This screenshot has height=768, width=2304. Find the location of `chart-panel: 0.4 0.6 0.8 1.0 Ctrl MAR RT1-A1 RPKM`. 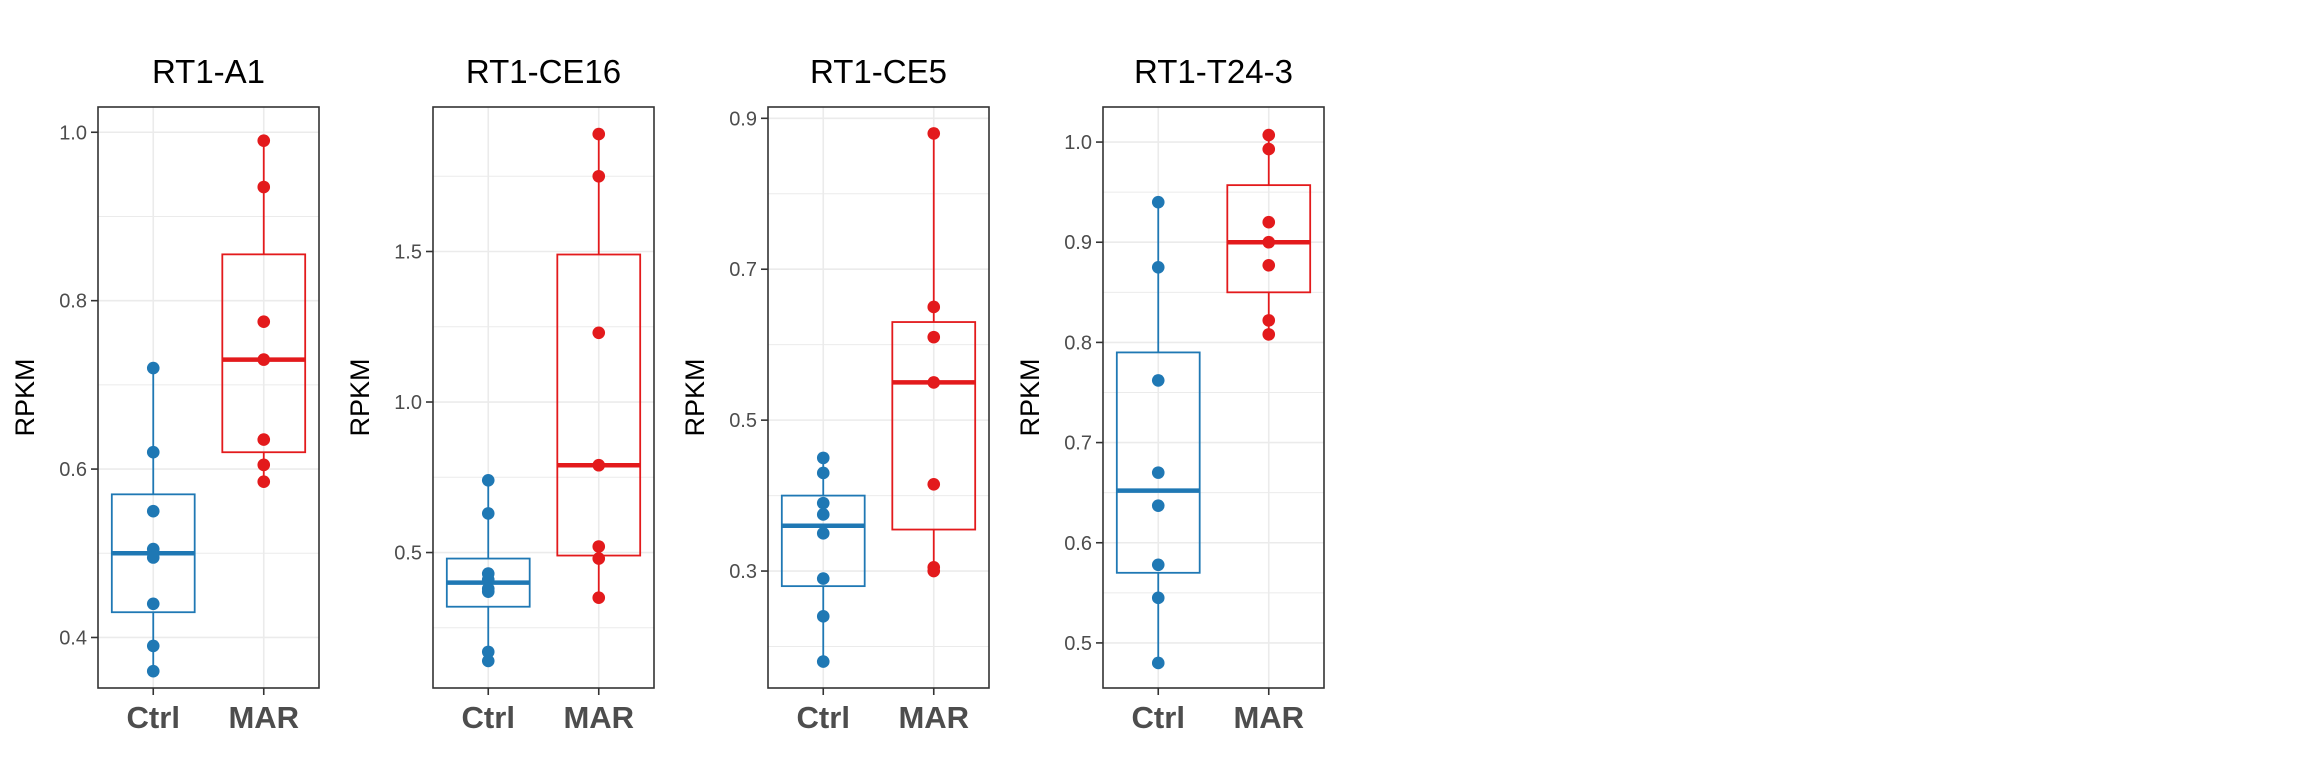

chart-panel: 0.4 0.6 0.8 1.0 Ctrl MAR RT1-A1 RPKM is located at coordinates (165, 394).